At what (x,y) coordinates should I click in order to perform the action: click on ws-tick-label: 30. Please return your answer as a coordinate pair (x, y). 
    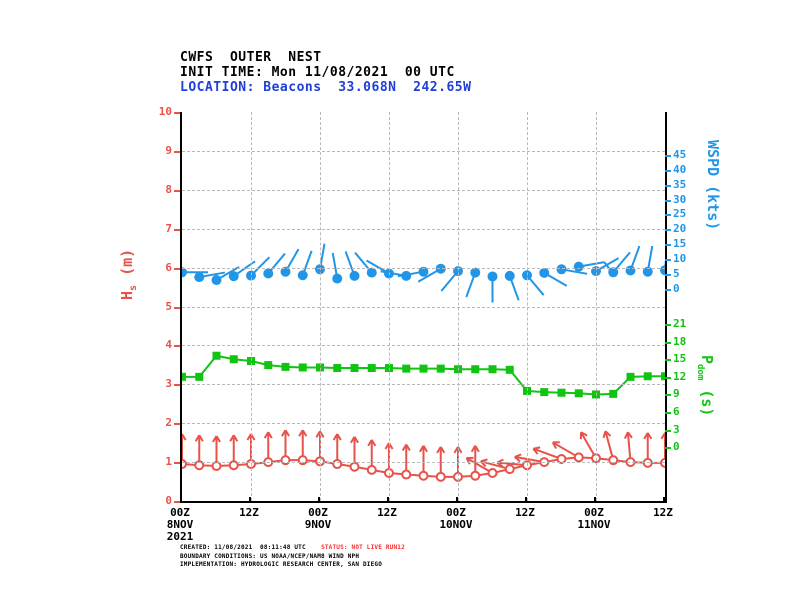
    Looking at the image, I should click on (680, 199).